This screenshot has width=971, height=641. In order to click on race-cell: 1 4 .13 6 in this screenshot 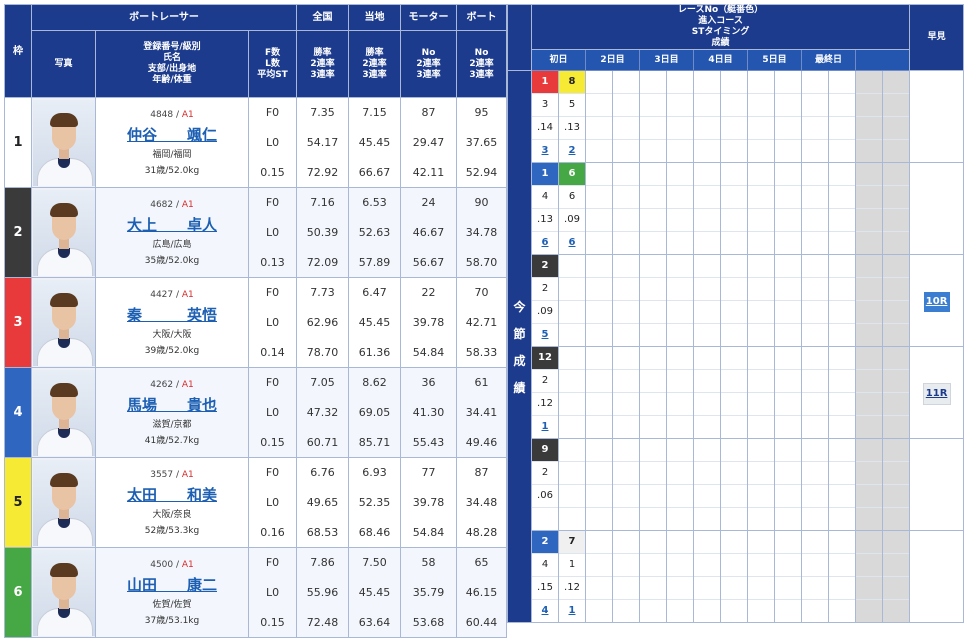, I will do `click(545, 208)`.